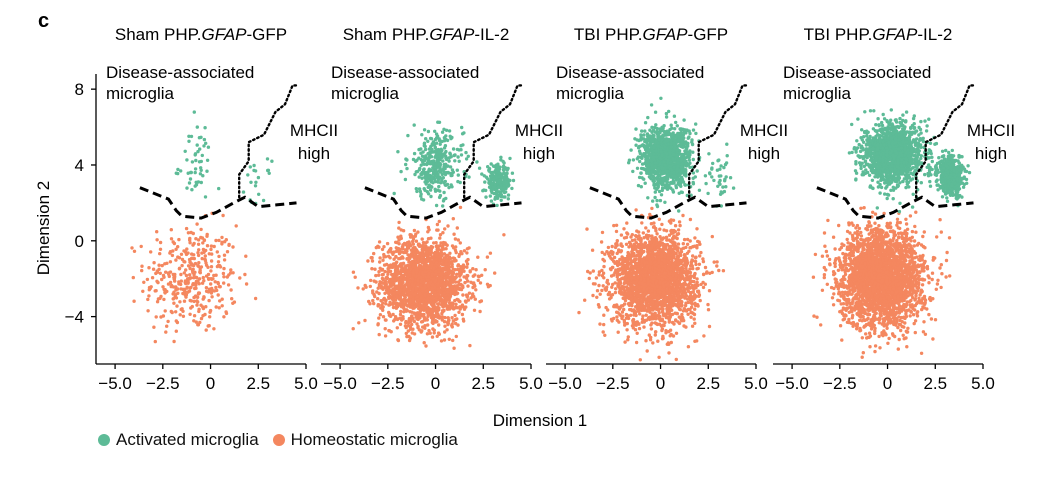 The width and height of the screenshot is (1058, 490). I want to click on annotation-mhc: MHCII high, so click(539, 142).